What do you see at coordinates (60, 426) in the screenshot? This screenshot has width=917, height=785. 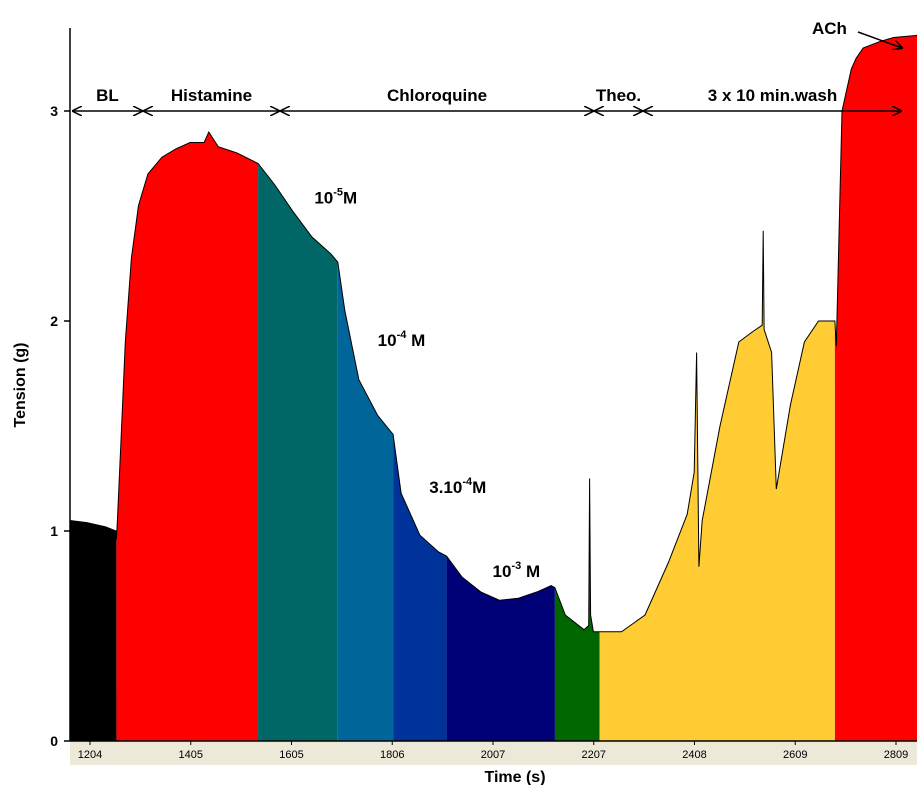 I see `y-axis-ticks: 0 1 2 3` at bounding box center [60, 426].